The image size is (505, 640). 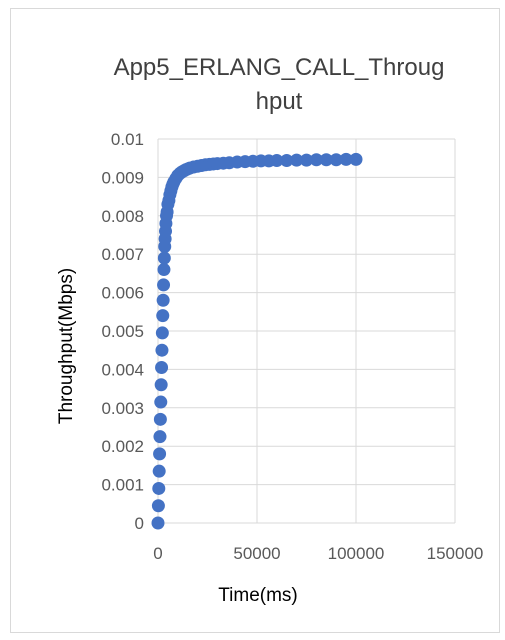 What do you see at coordinates (122, 485) in the screenshot?
I see `y-tick-label: 0.001` at bounding box center [122, 485].